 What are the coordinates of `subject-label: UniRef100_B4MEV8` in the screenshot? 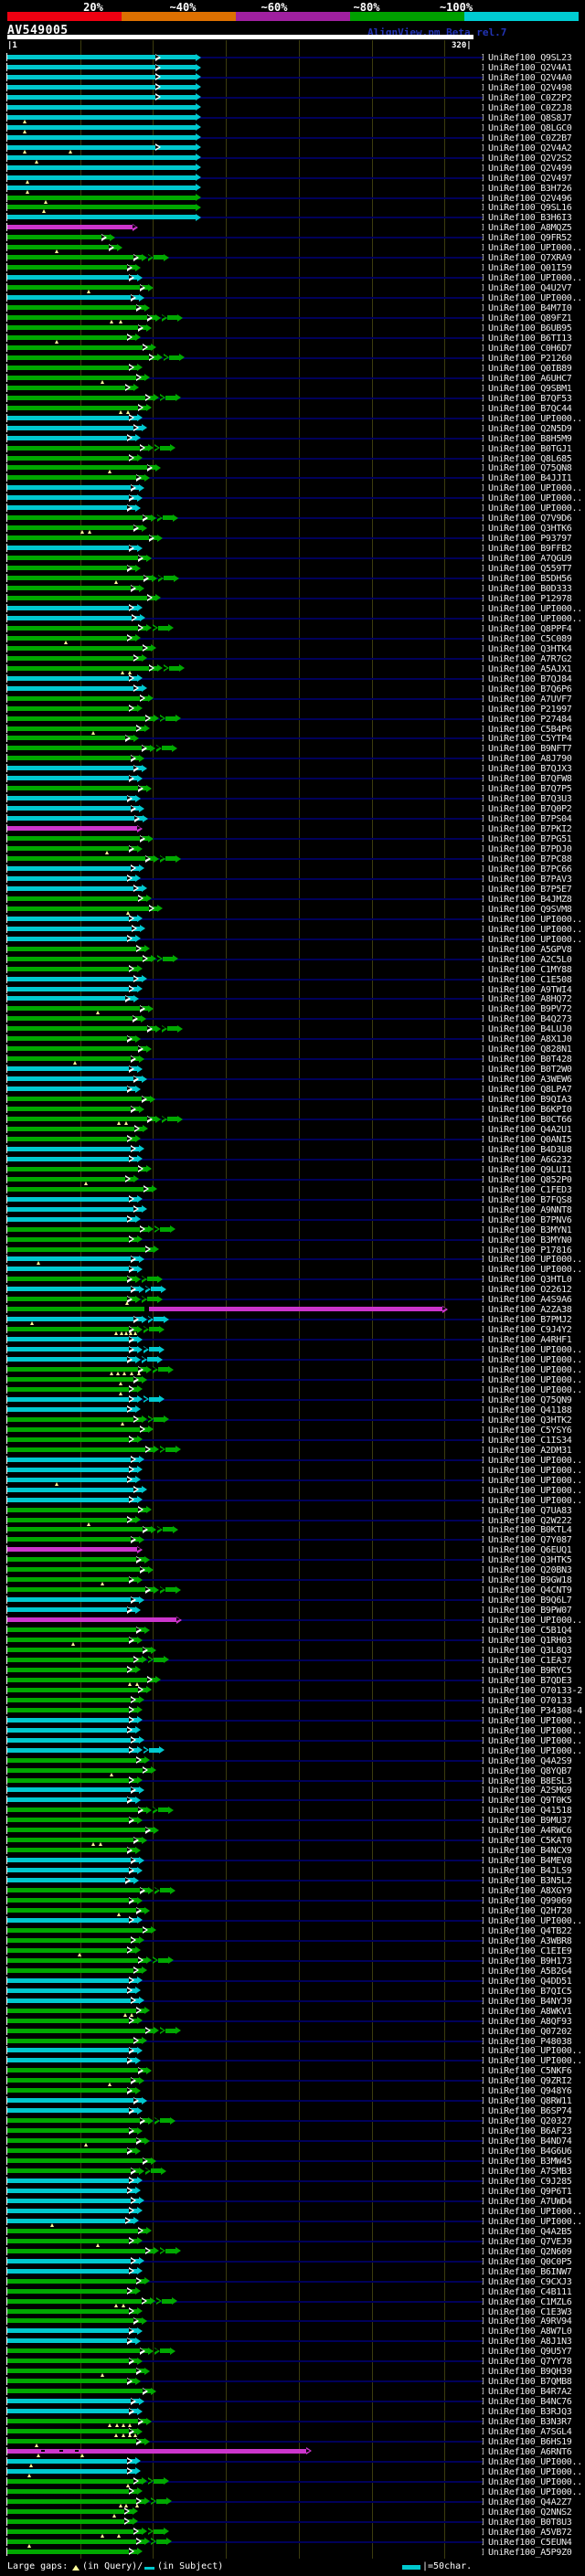 It's located at (530, 1861).